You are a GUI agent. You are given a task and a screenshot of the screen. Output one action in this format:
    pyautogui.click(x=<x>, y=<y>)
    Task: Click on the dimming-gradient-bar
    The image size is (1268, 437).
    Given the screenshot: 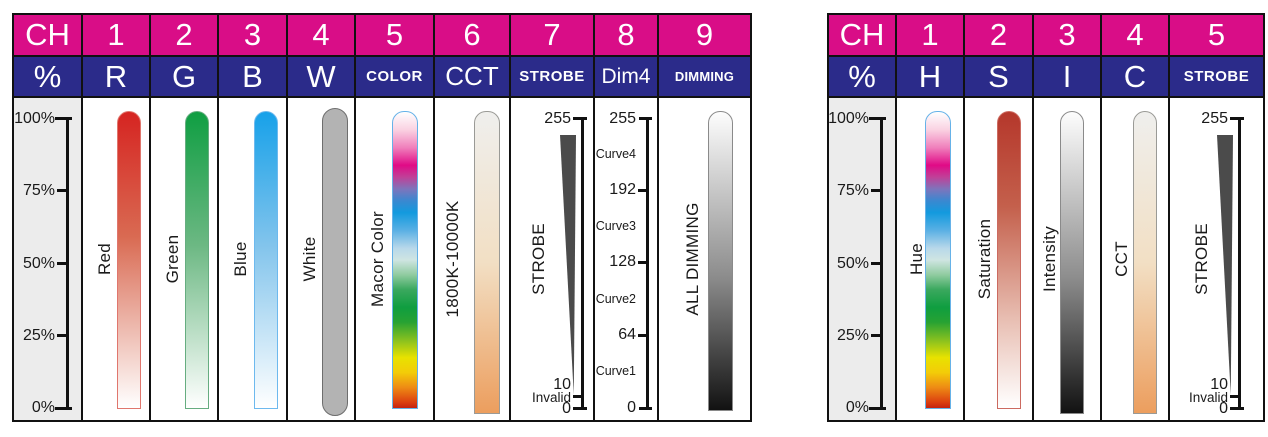 What is the action you would take?
    pyautogui.click(x=720, y=261)
    